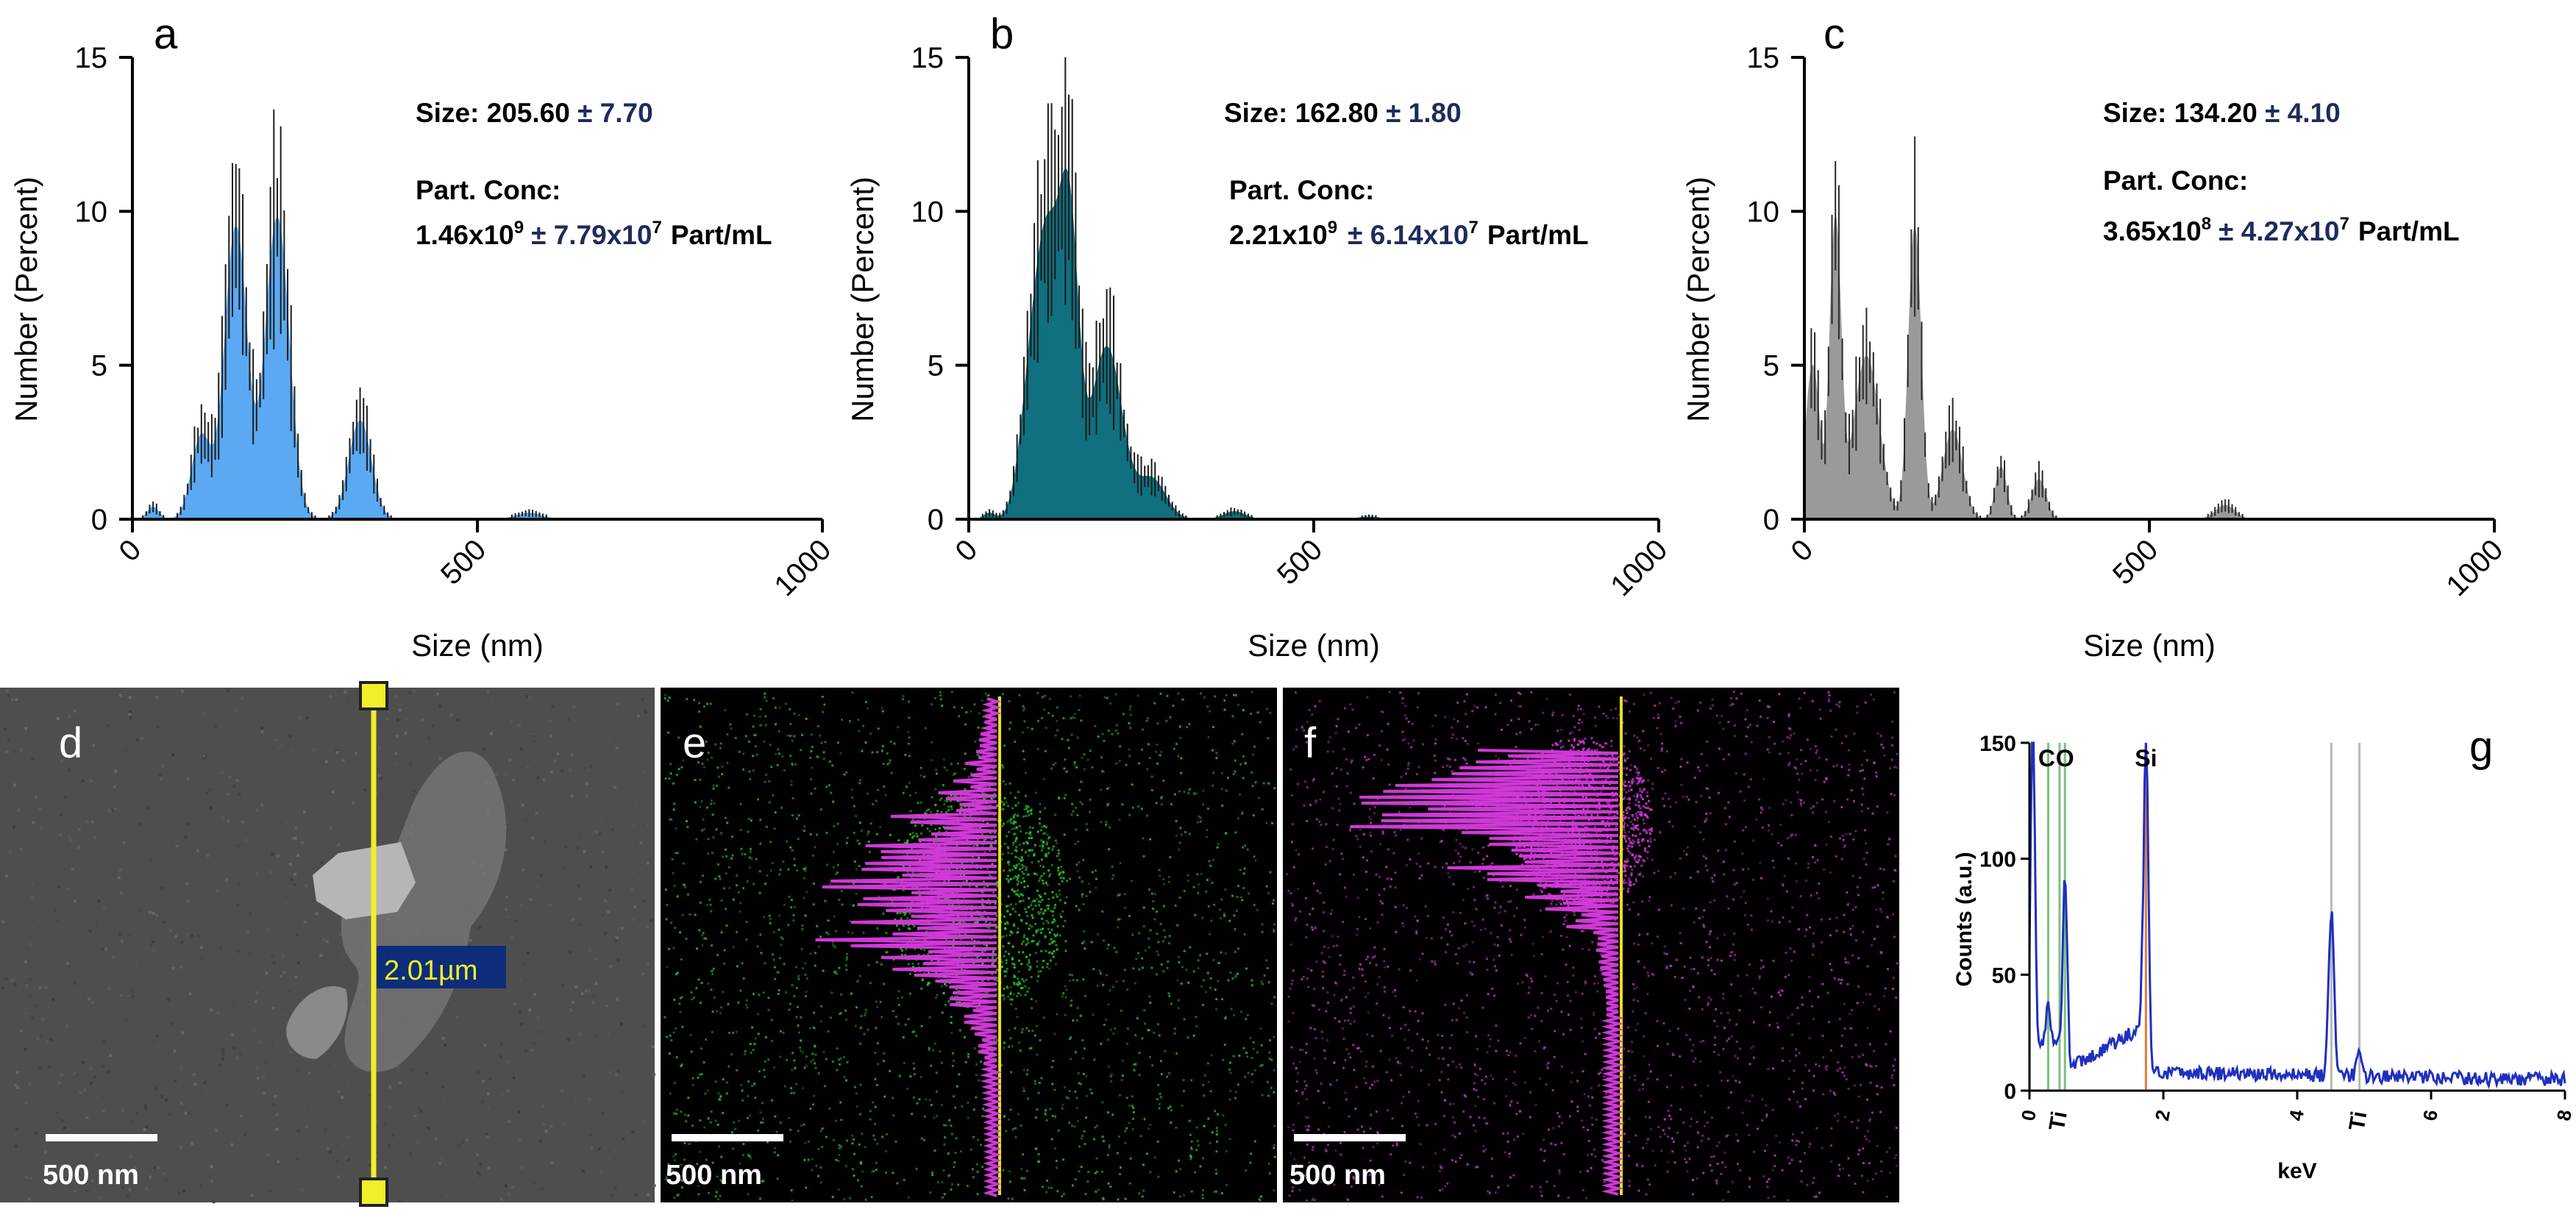 The height and width of the screenshot is (1212, 2576). What do you see at coordinates (373, 1192) in the screenshot?
I see `scan-handle-bottom` at bounding box center [373, 1192].